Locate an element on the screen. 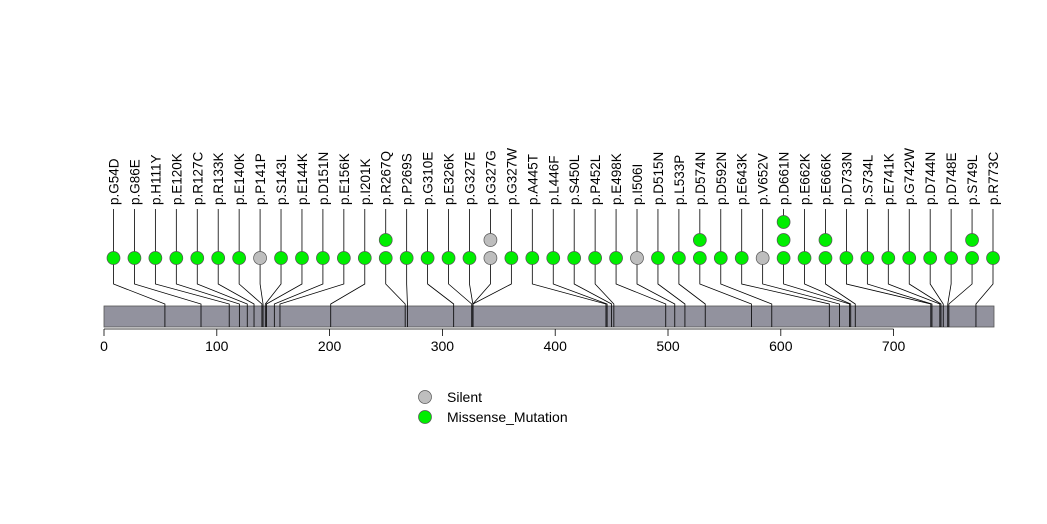 The width and height of the screenshot is (1047, 524). mutation-label: p.G327W is located at coordinates (511, 176).